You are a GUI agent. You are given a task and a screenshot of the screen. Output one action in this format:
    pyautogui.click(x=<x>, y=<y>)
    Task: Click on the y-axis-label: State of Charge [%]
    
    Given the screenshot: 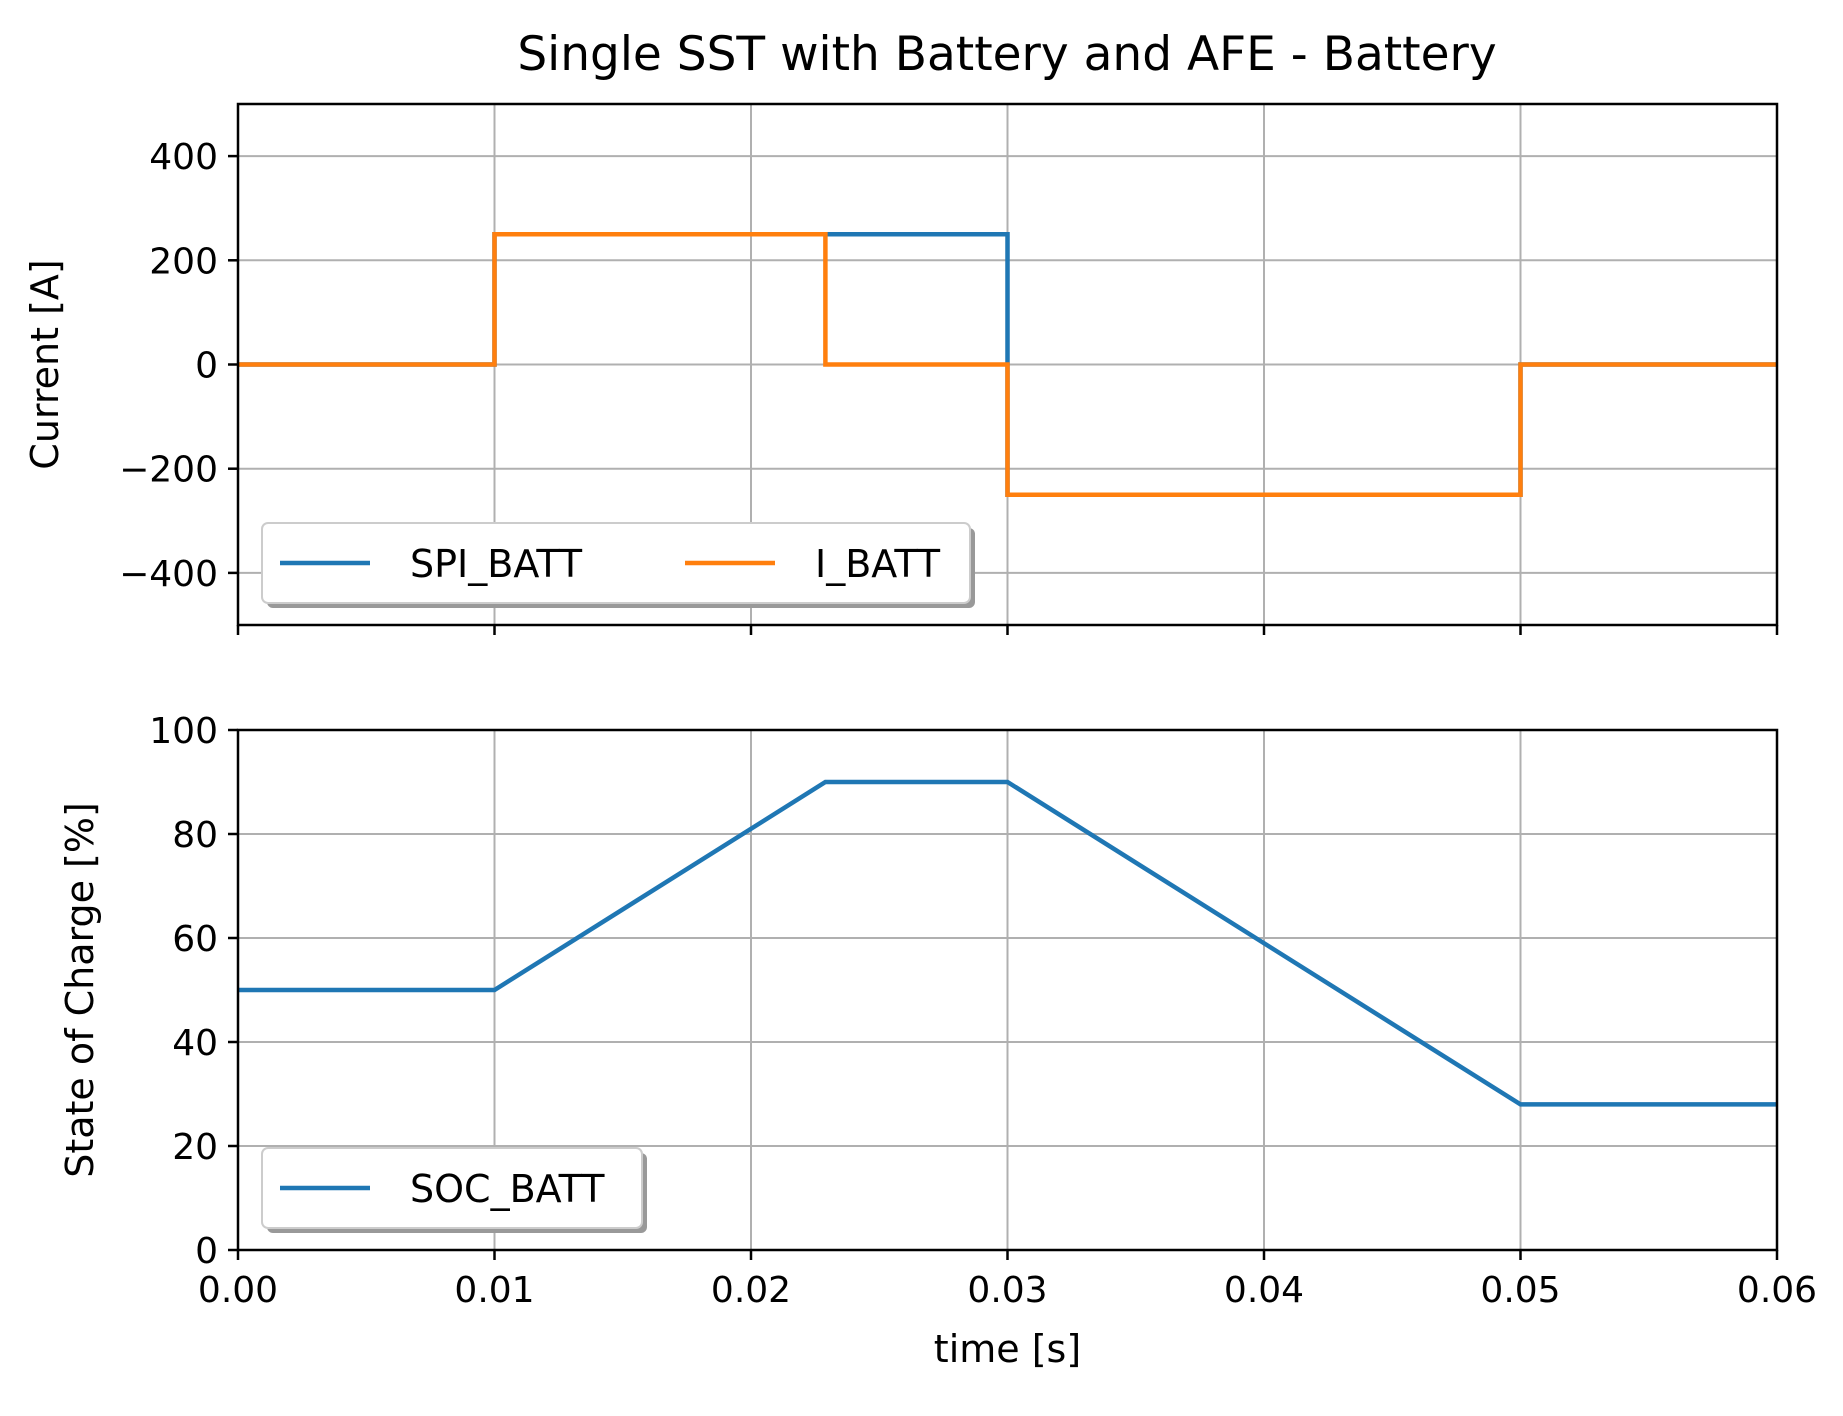 What is the action you would take?
    pyautogui.click(x=80, y=990)
    